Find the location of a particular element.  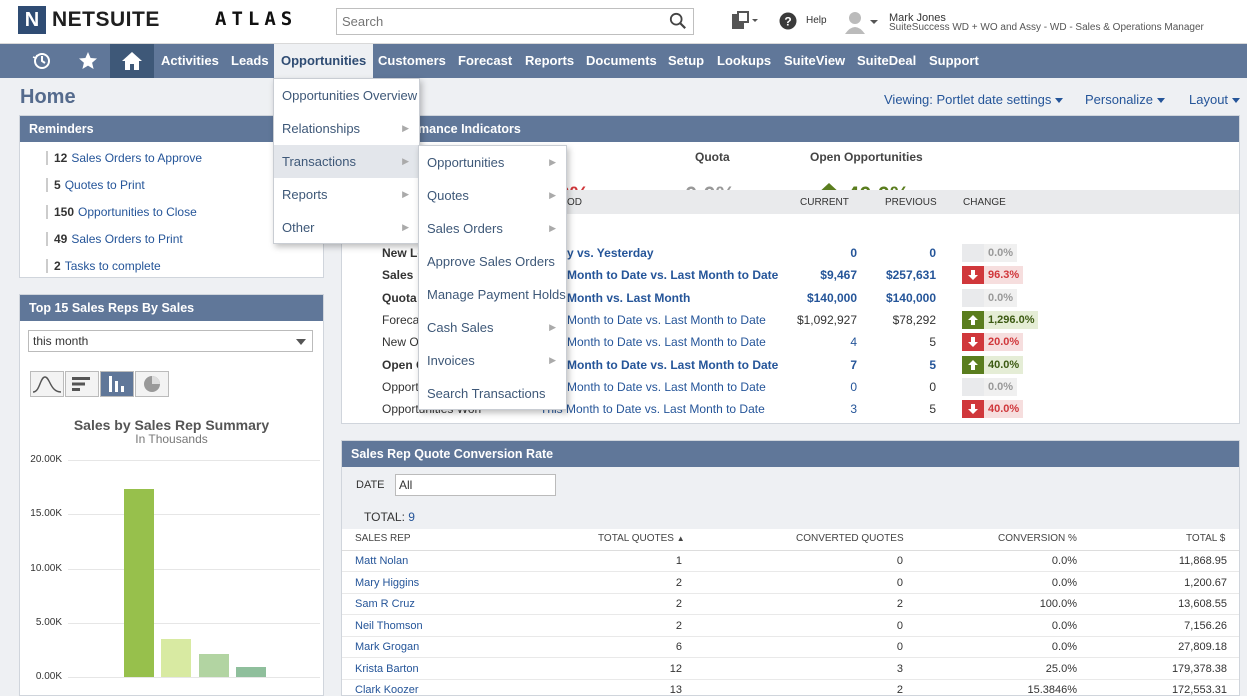

submenu-item-sales-orders: Sales Orders ▶ is located at coordinates (492, 228).